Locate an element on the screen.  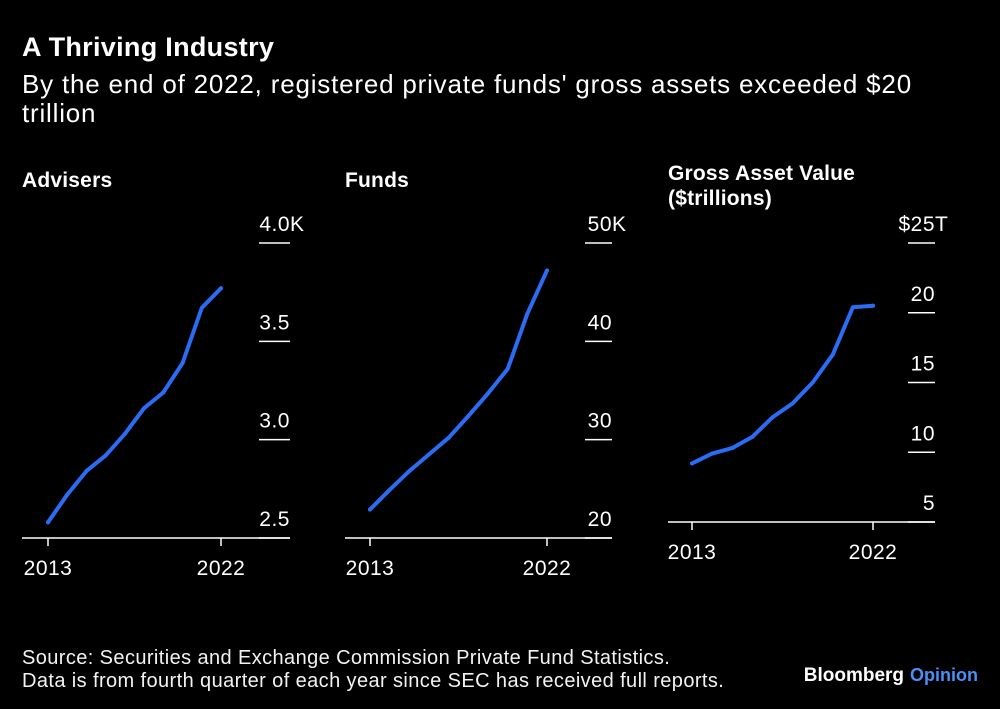
y-tick-label: 3.0 is located at coordinates (274, 421).